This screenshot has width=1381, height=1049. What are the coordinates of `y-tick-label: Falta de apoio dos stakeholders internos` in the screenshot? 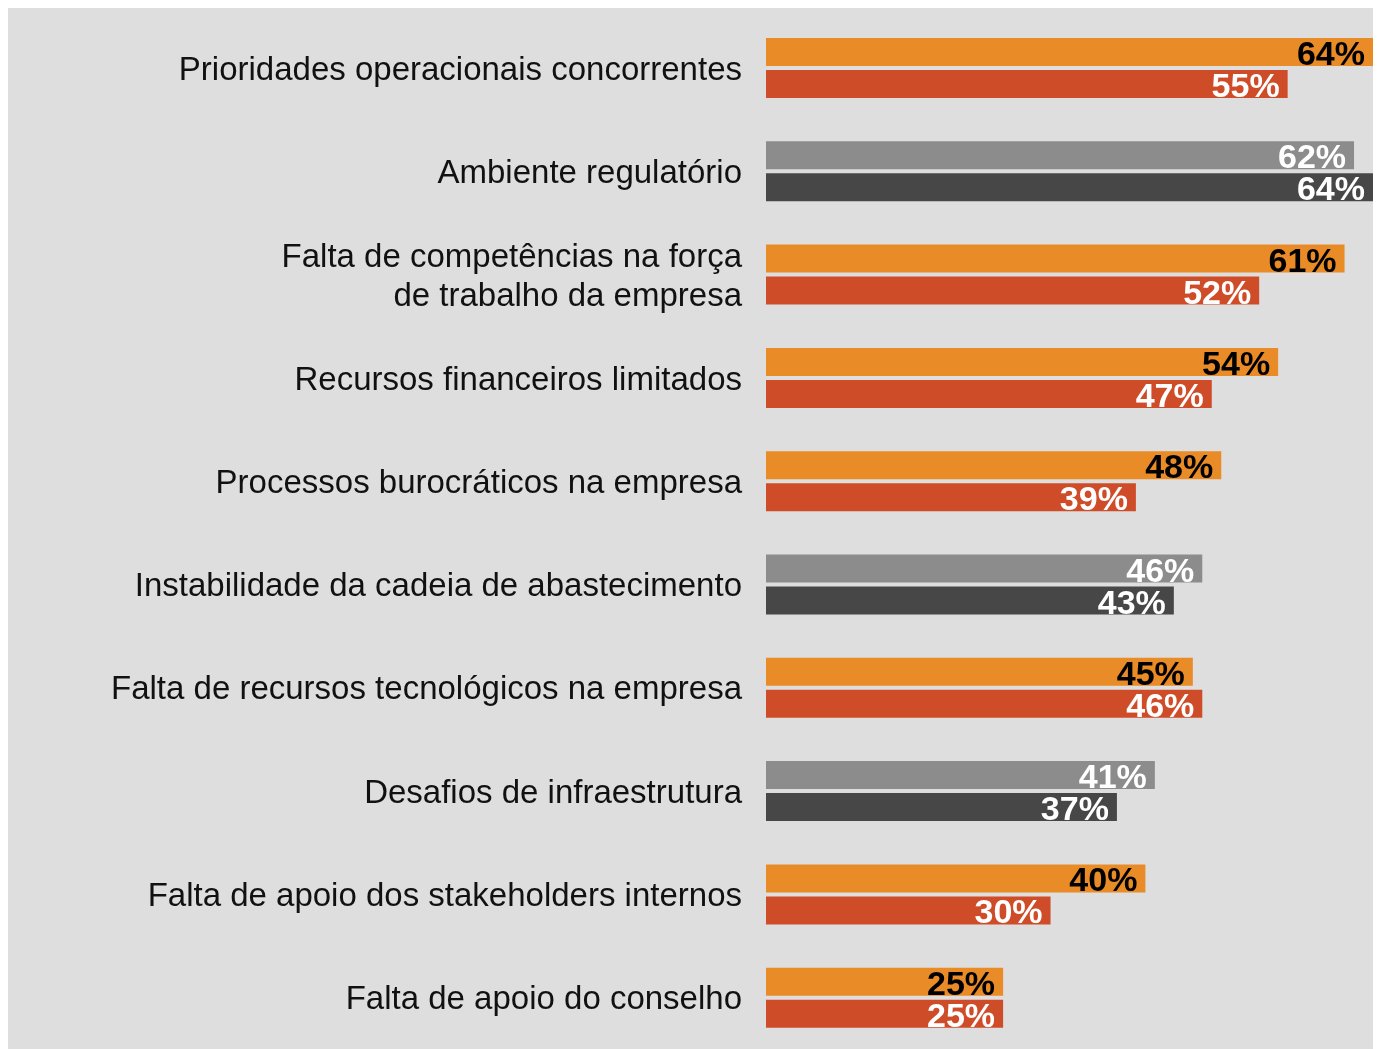 It's located at (444, 894).